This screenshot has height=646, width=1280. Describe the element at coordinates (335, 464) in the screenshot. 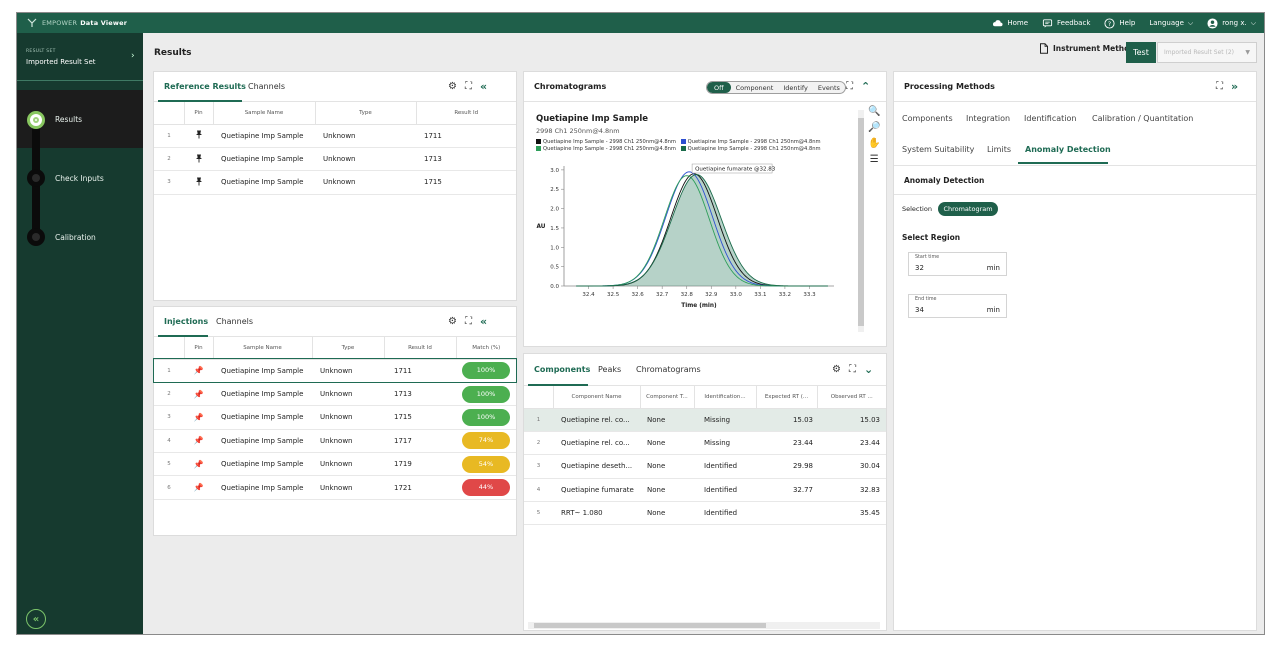

I see `table-row: 5 📌 Quetiapine Imp Sample Unknown 1719 54%` at that location.